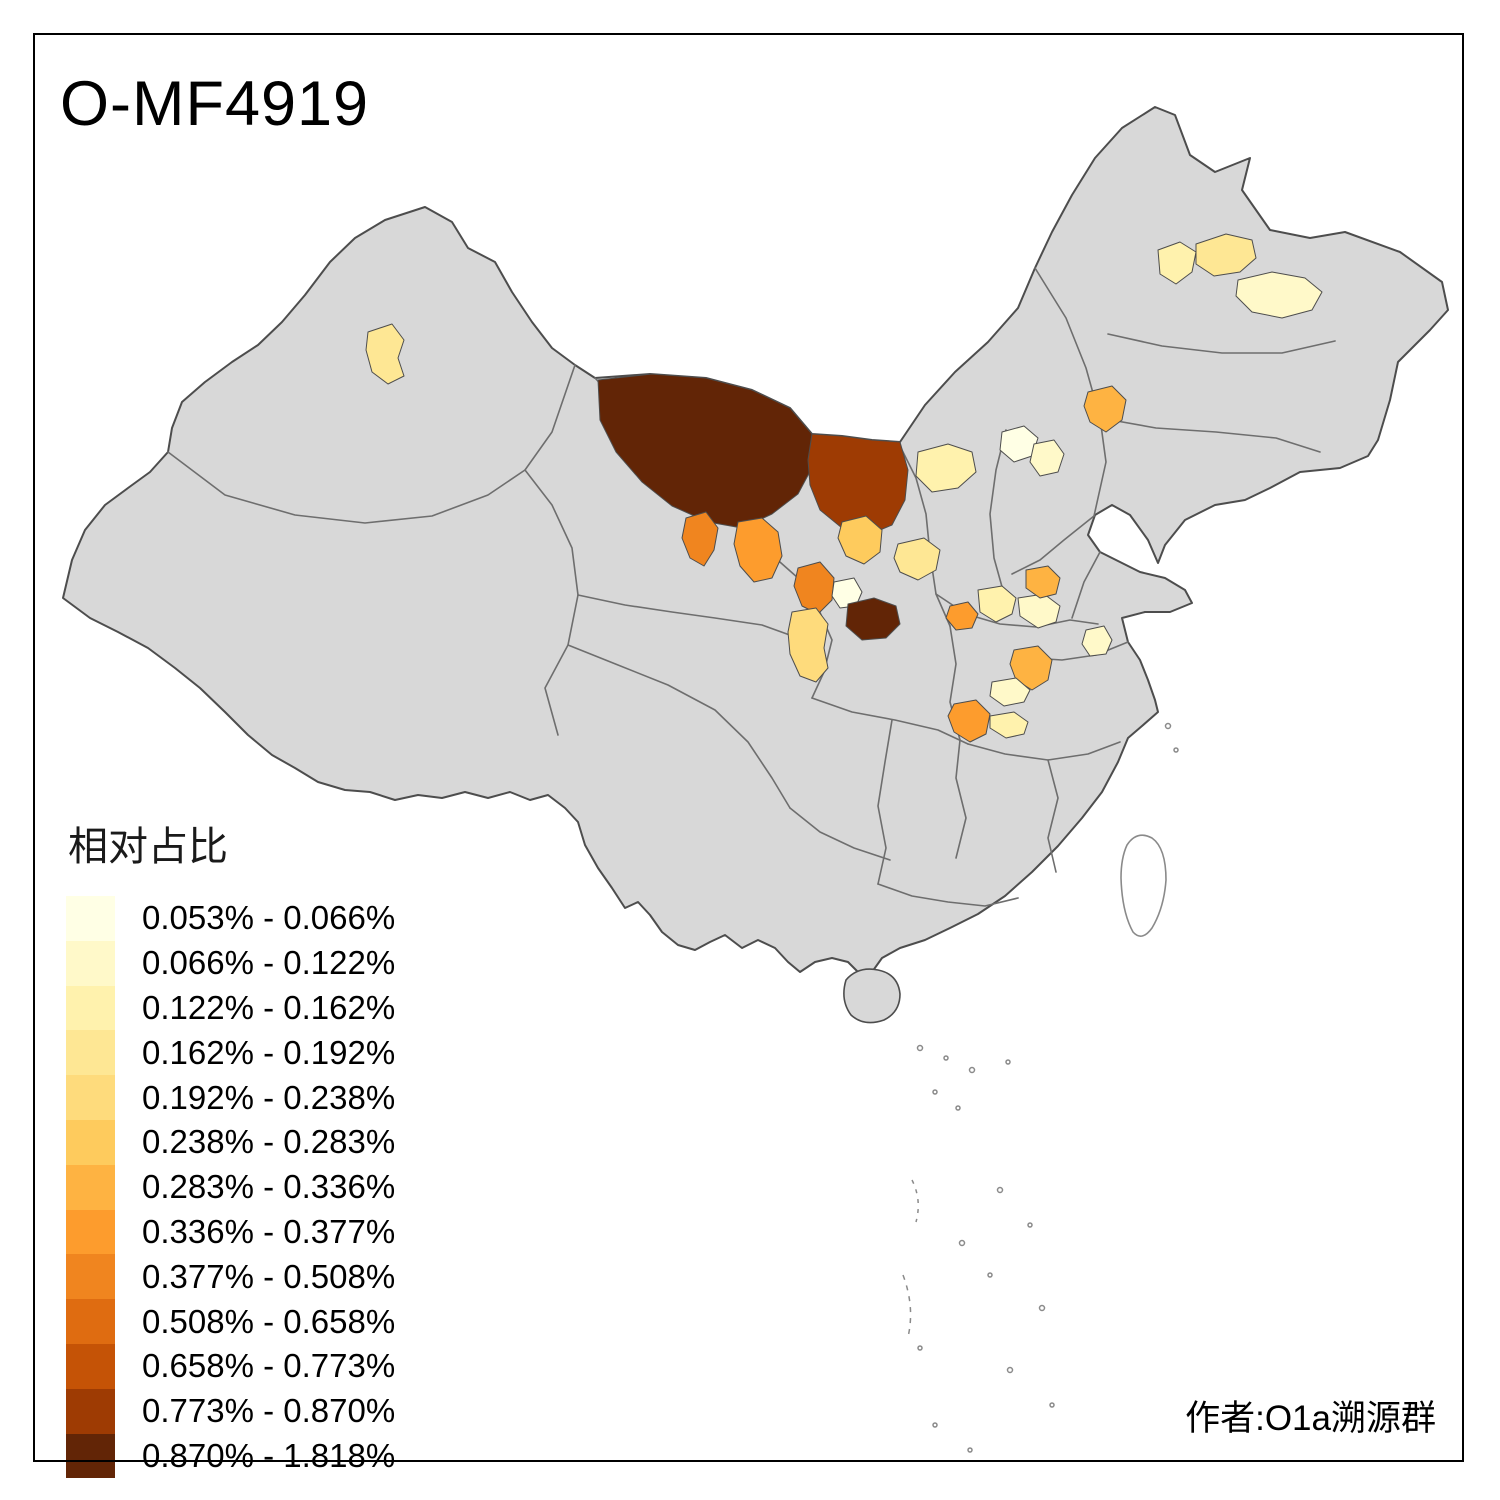 The image size is (1500, 1500). I want to click on legend-item: 0.658% - 0.773%, so click(231, 1366).